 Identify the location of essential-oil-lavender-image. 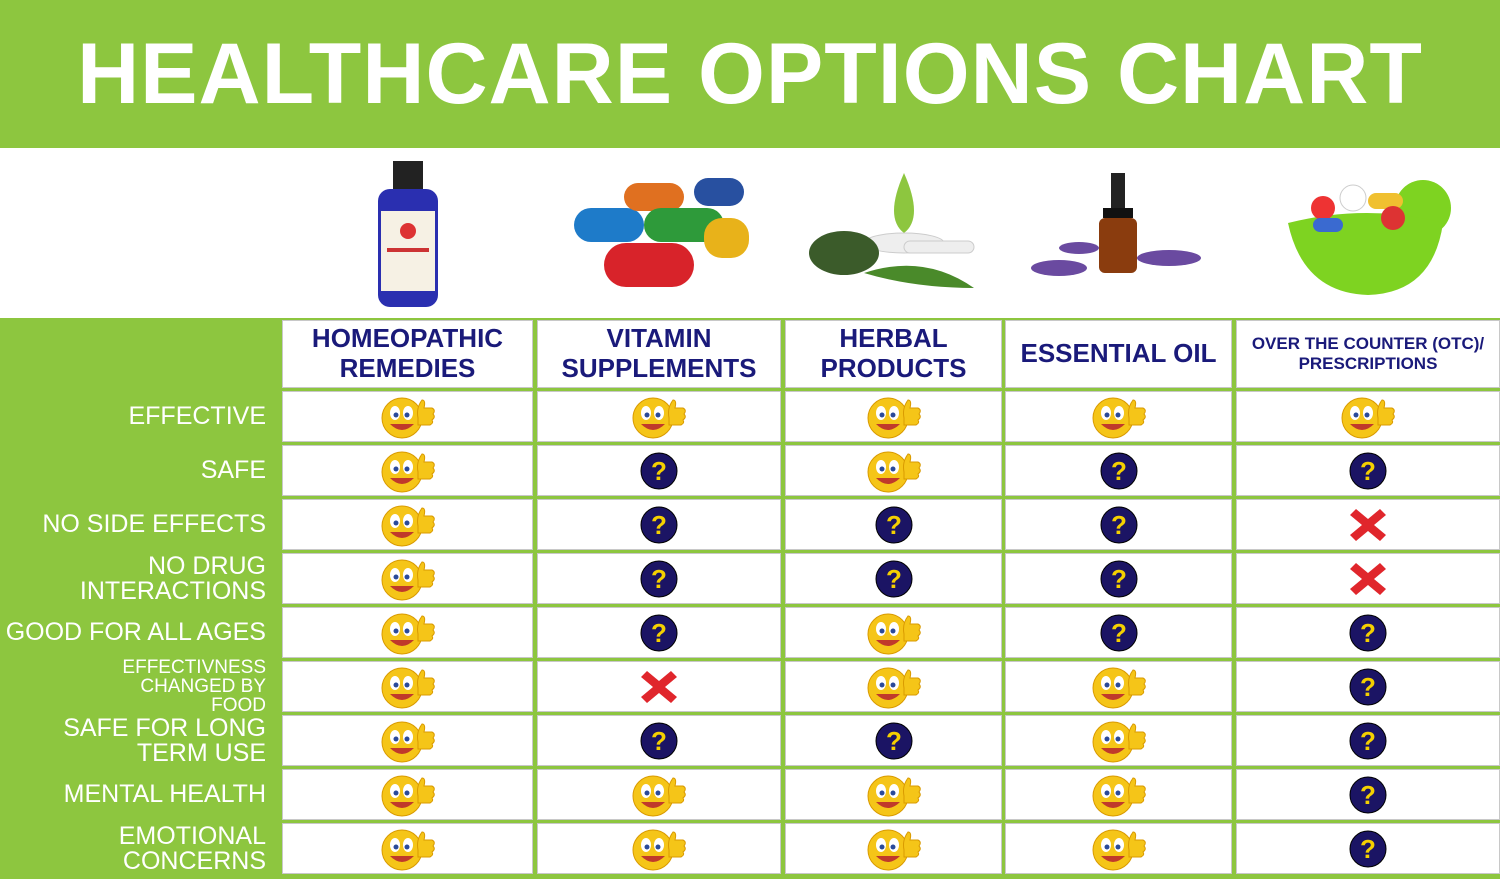
(1118, 233).